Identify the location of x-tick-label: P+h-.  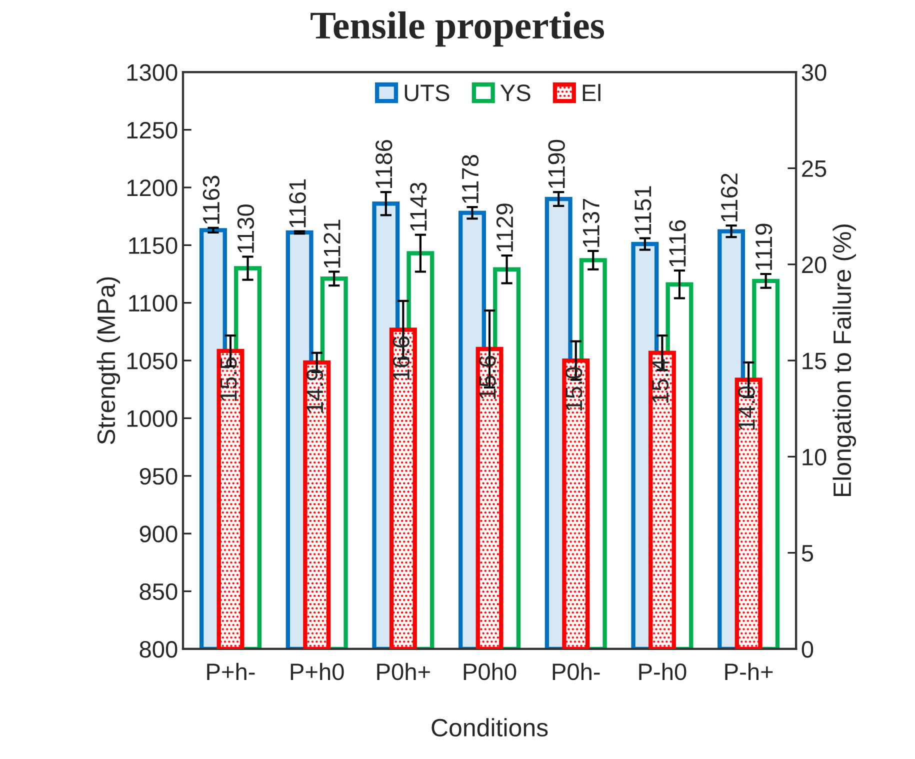
(231, 671).